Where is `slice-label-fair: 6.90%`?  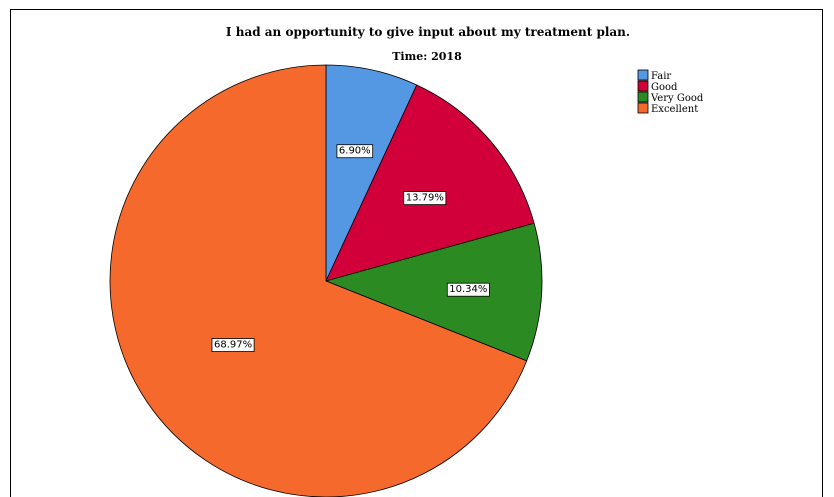 slice-label-fair: 6.90% is located at coordinates (355, 151).